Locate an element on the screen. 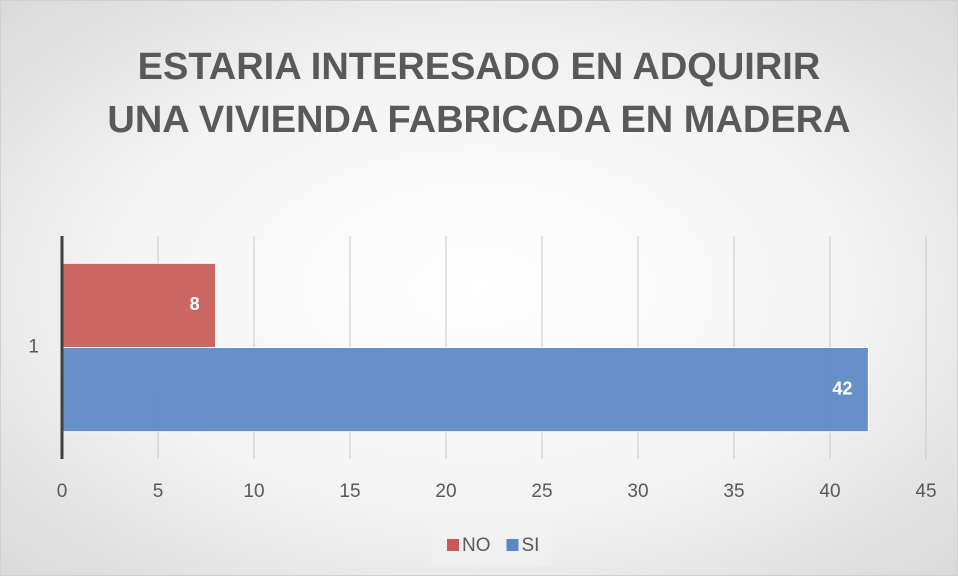 The height and width of the screenshot is (576, 958). x-tick-label: 25 is located at coordinates (541, 491).